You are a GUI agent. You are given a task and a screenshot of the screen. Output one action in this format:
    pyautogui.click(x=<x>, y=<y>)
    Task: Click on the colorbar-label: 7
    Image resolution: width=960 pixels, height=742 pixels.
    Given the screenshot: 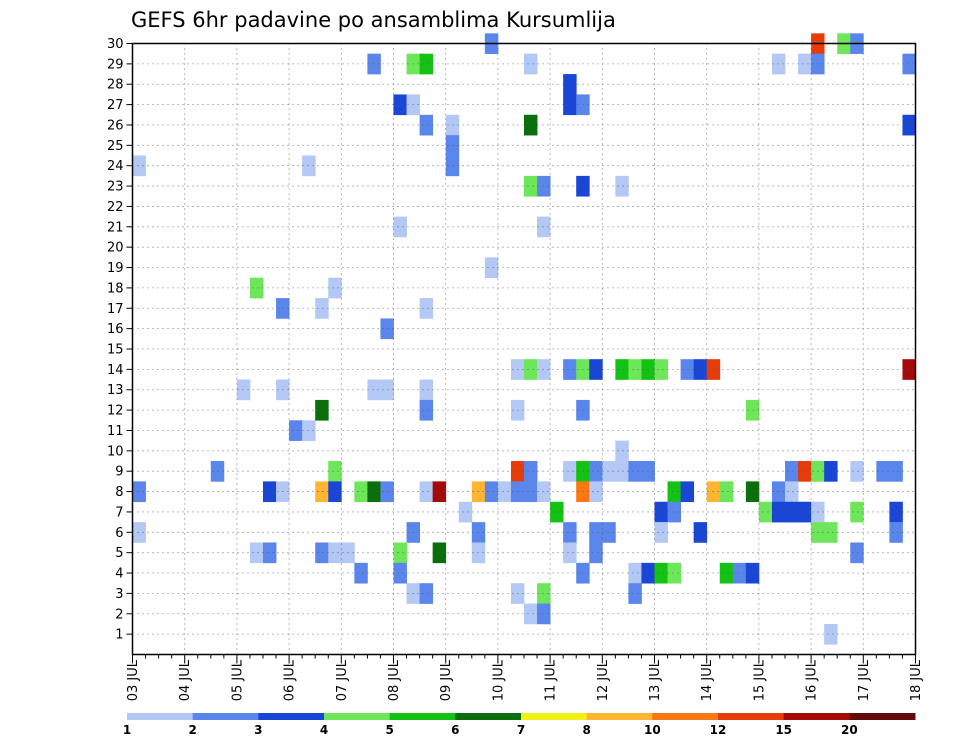 What is the action you would take?
    pyautogui.click(x=521, y=730)
    